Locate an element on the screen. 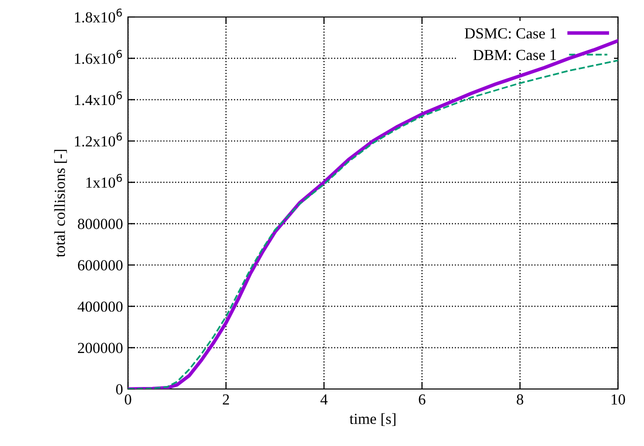 The image size is (644, 446). legend-label: DBM: Case 1 is located at coordinates (514, 55).